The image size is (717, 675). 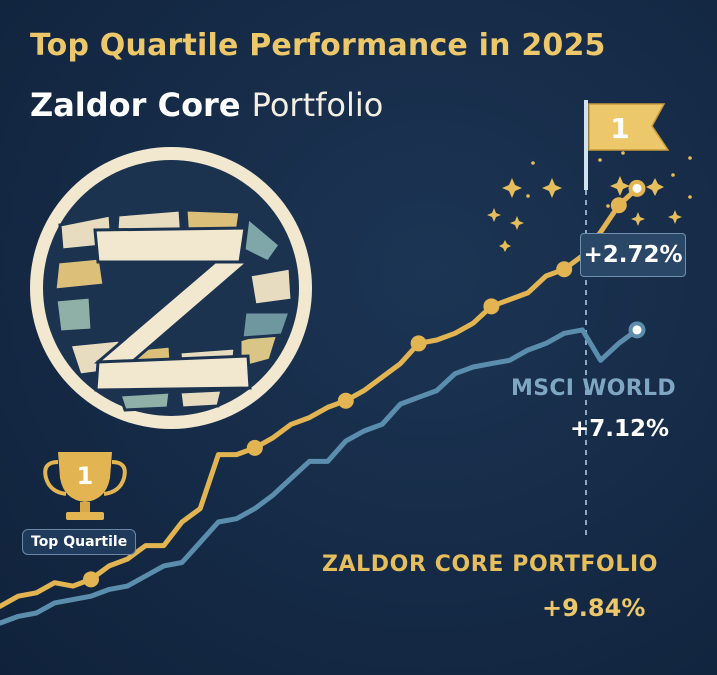 What do you see at coordinates (85, 476) in the screenshot?
I see `trophy-rank-label: 1` at bounding box center [85, 476].